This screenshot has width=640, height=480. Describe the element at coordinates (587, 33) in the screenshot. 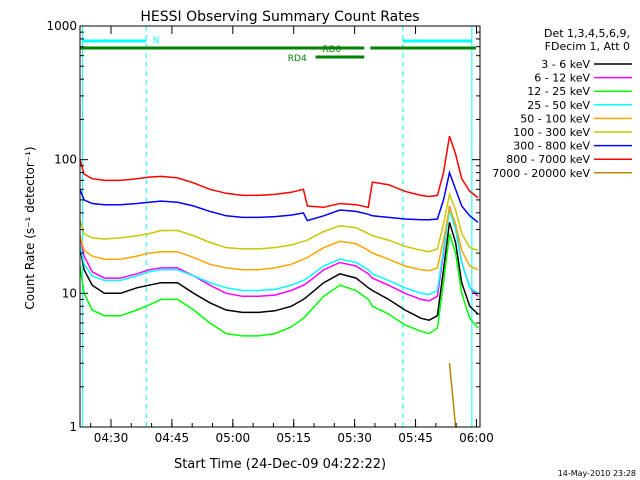

I see `legend-header-line: Det 1,3,4,5,6,9,` at that location.